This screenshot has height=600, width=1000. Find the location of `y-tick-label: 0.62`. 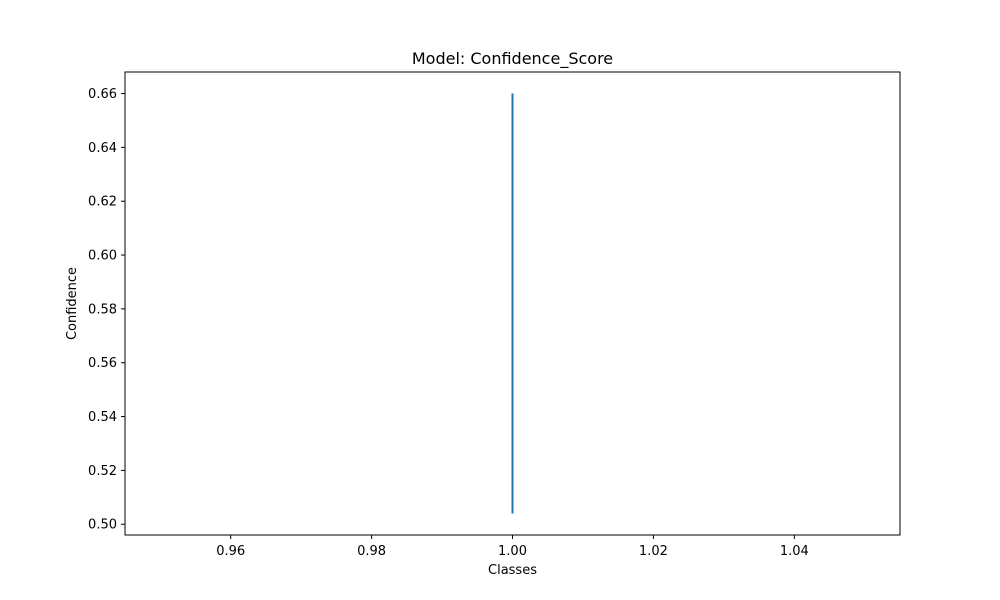

y-tick-label: 0.62 is located at coordinates (102, 202).